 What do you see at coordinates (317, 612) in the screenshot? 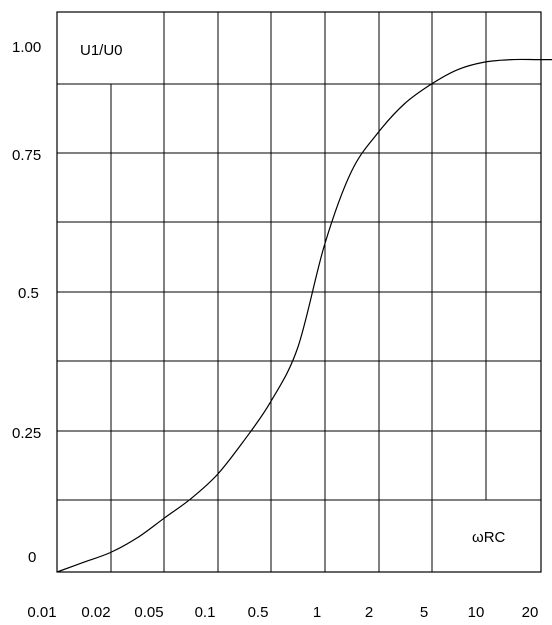
I see `x-tick-label: 1` at bounding box center [317, 612].